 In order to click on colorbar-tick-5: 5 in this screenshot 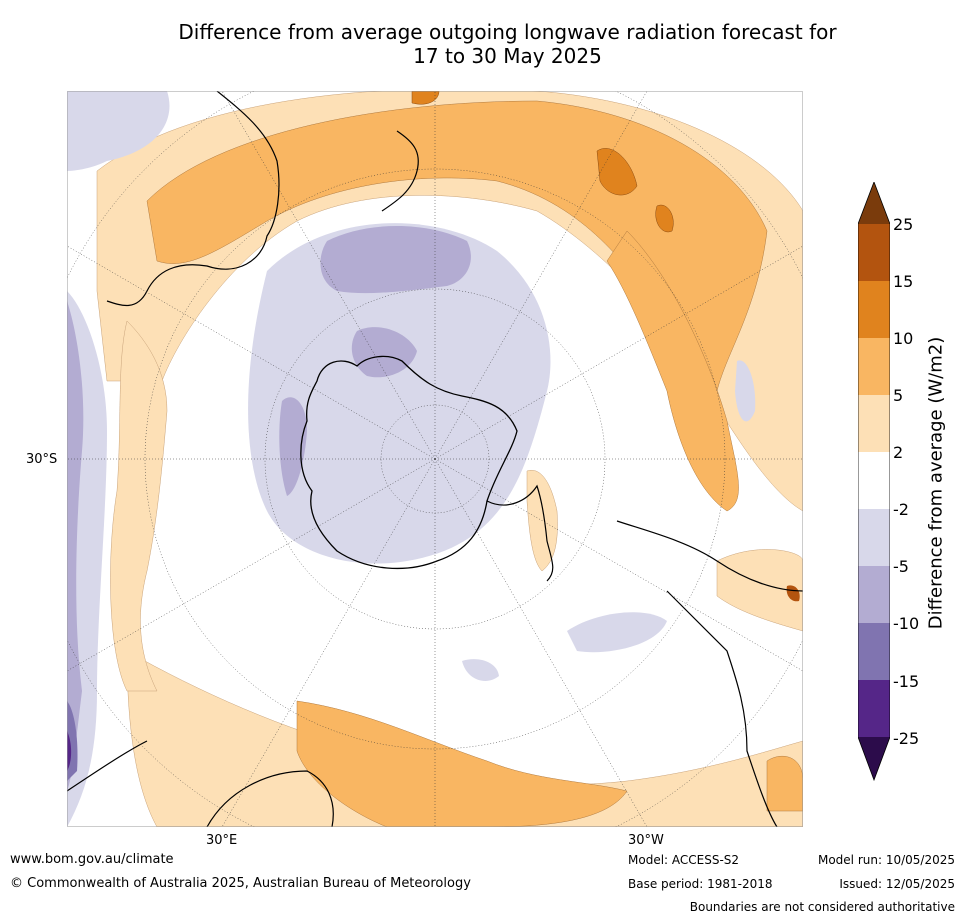, I will do `click(898, 395)`.